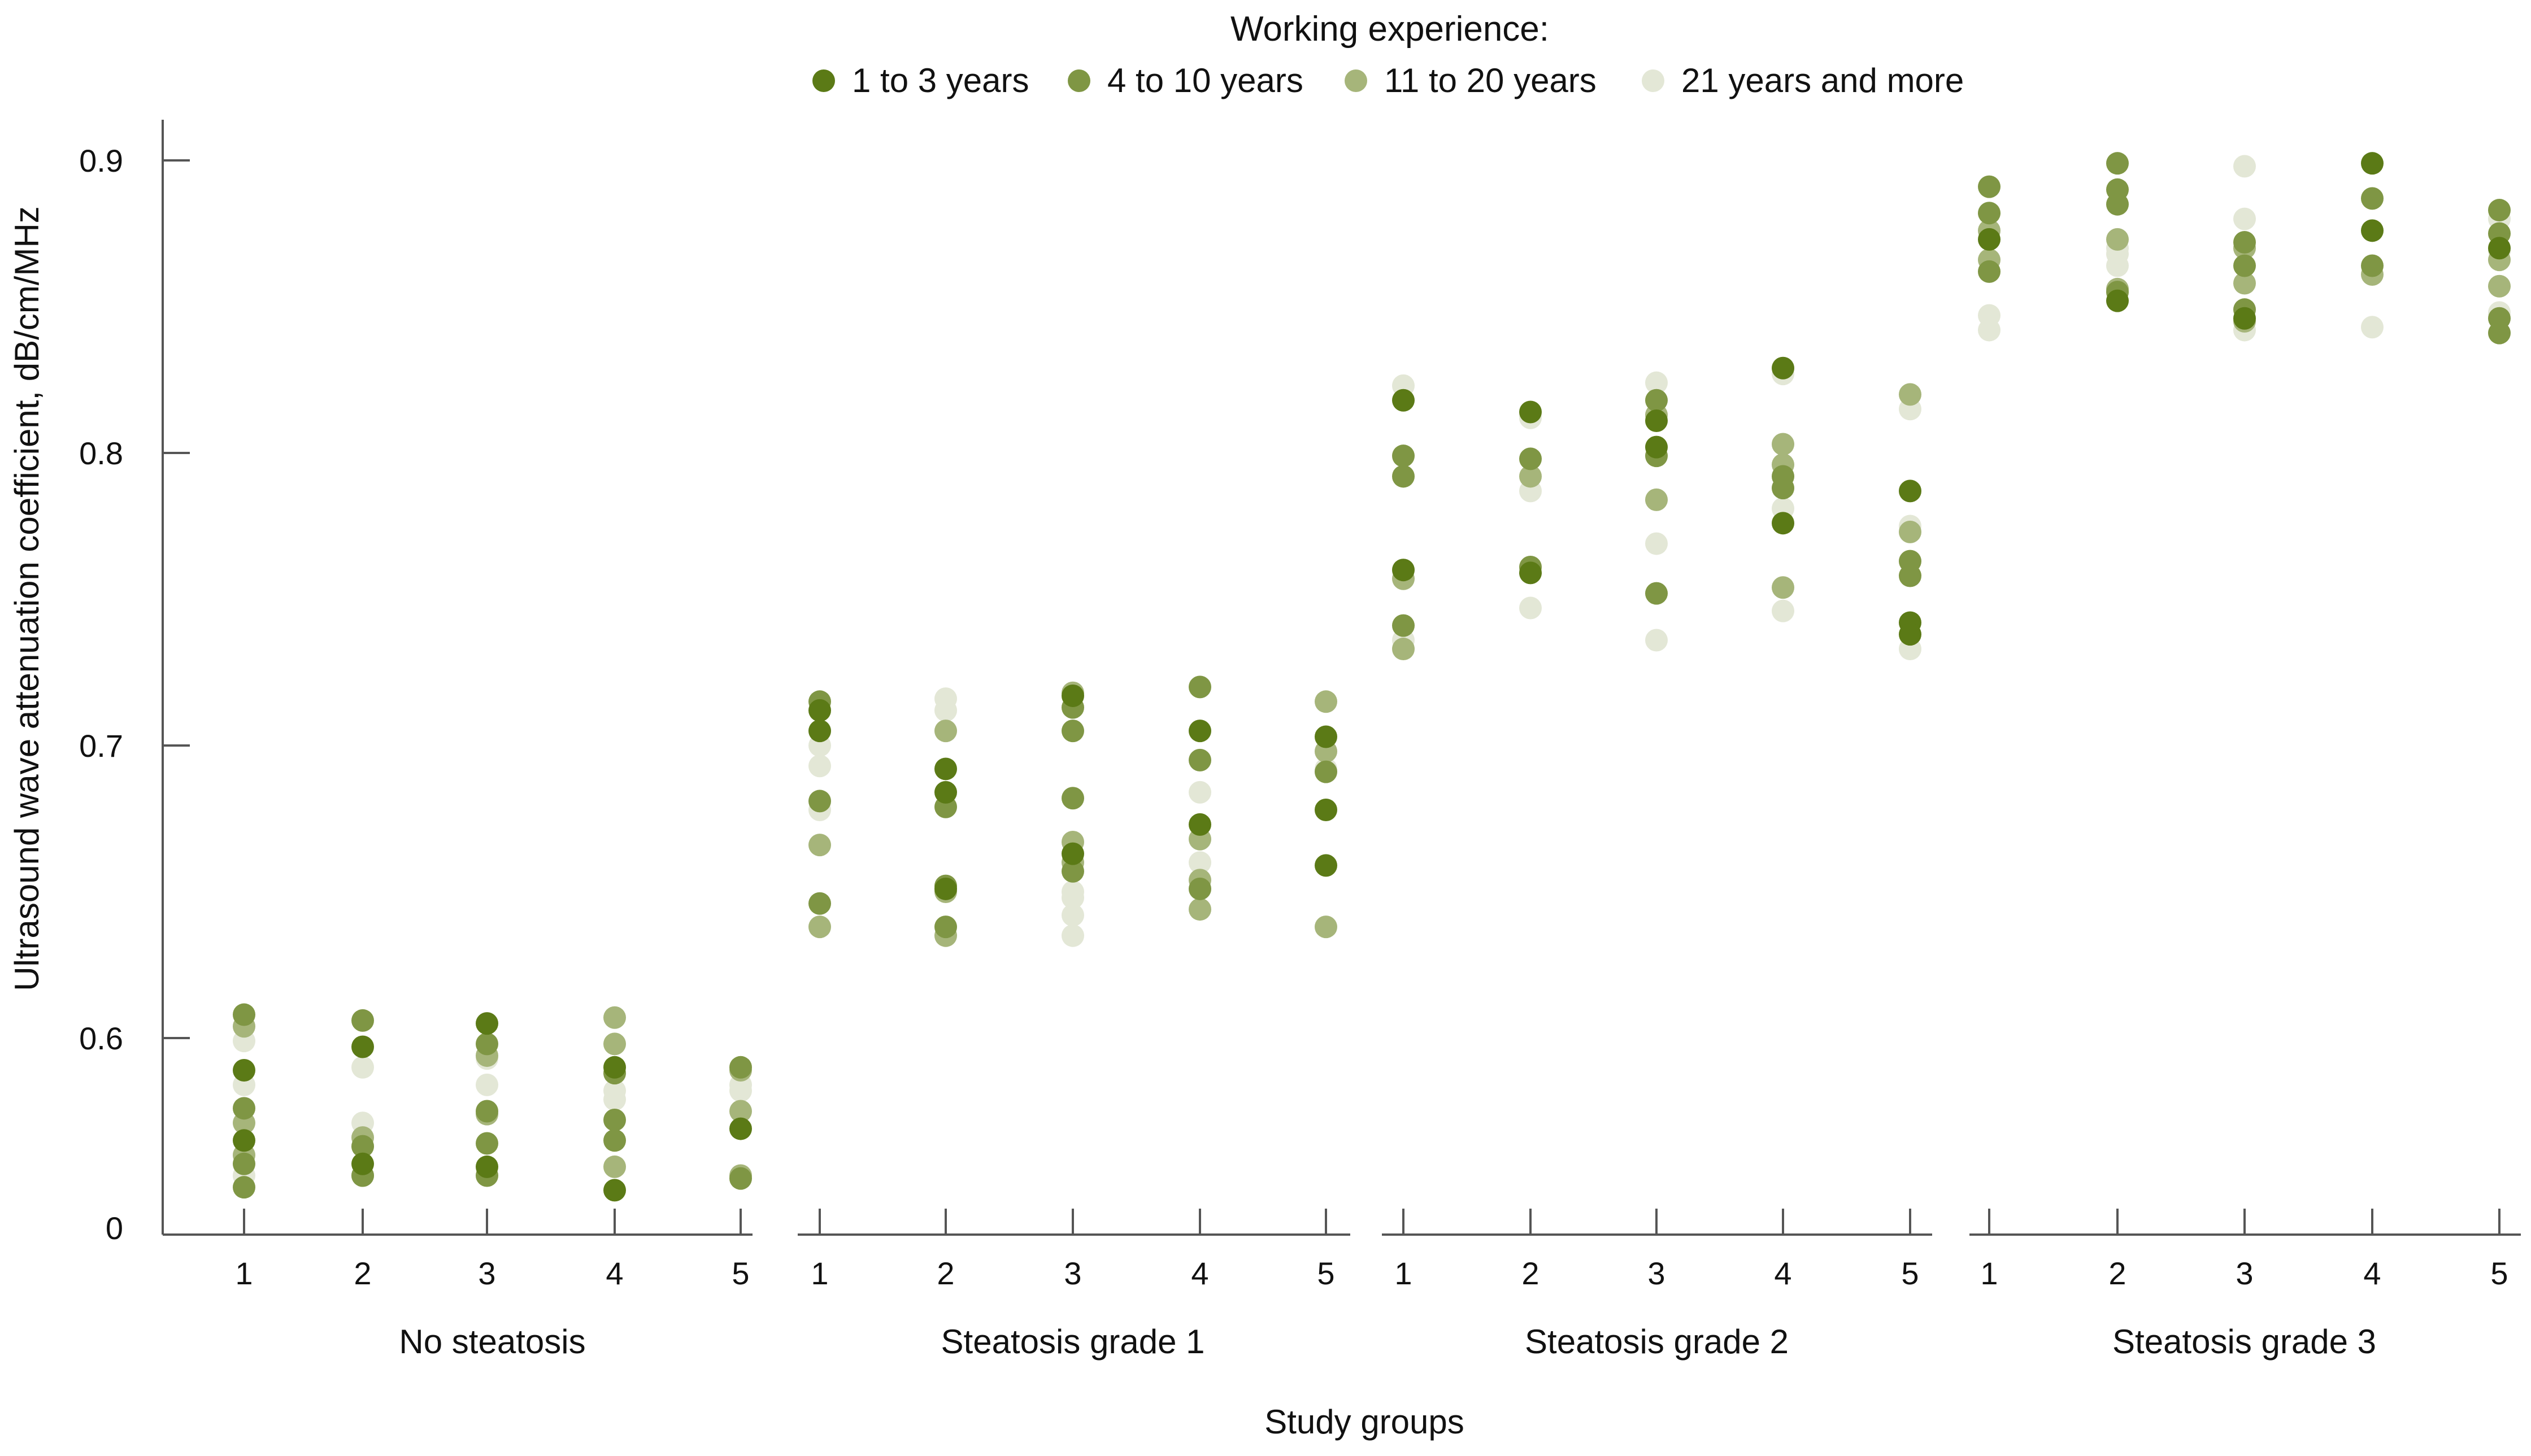  I want to click on panel-label: Steatosis grade 3, so click(2244, 1342).